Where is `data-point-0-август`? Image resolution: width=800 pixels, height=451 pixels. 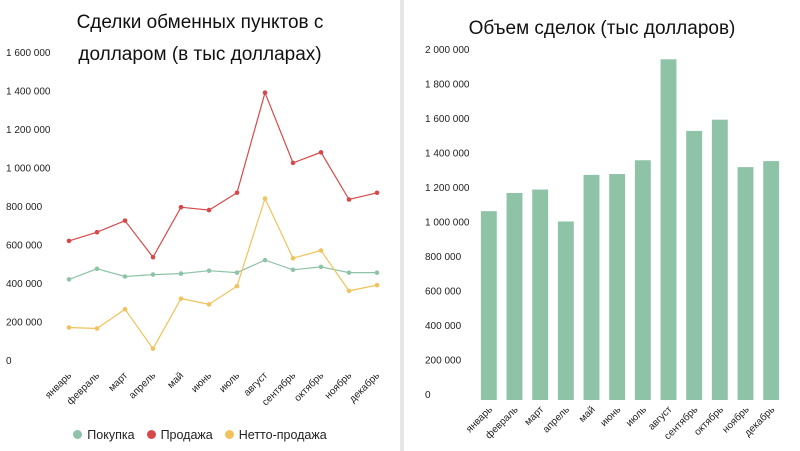
data-point-0-август is located at coordinates (265, 260).